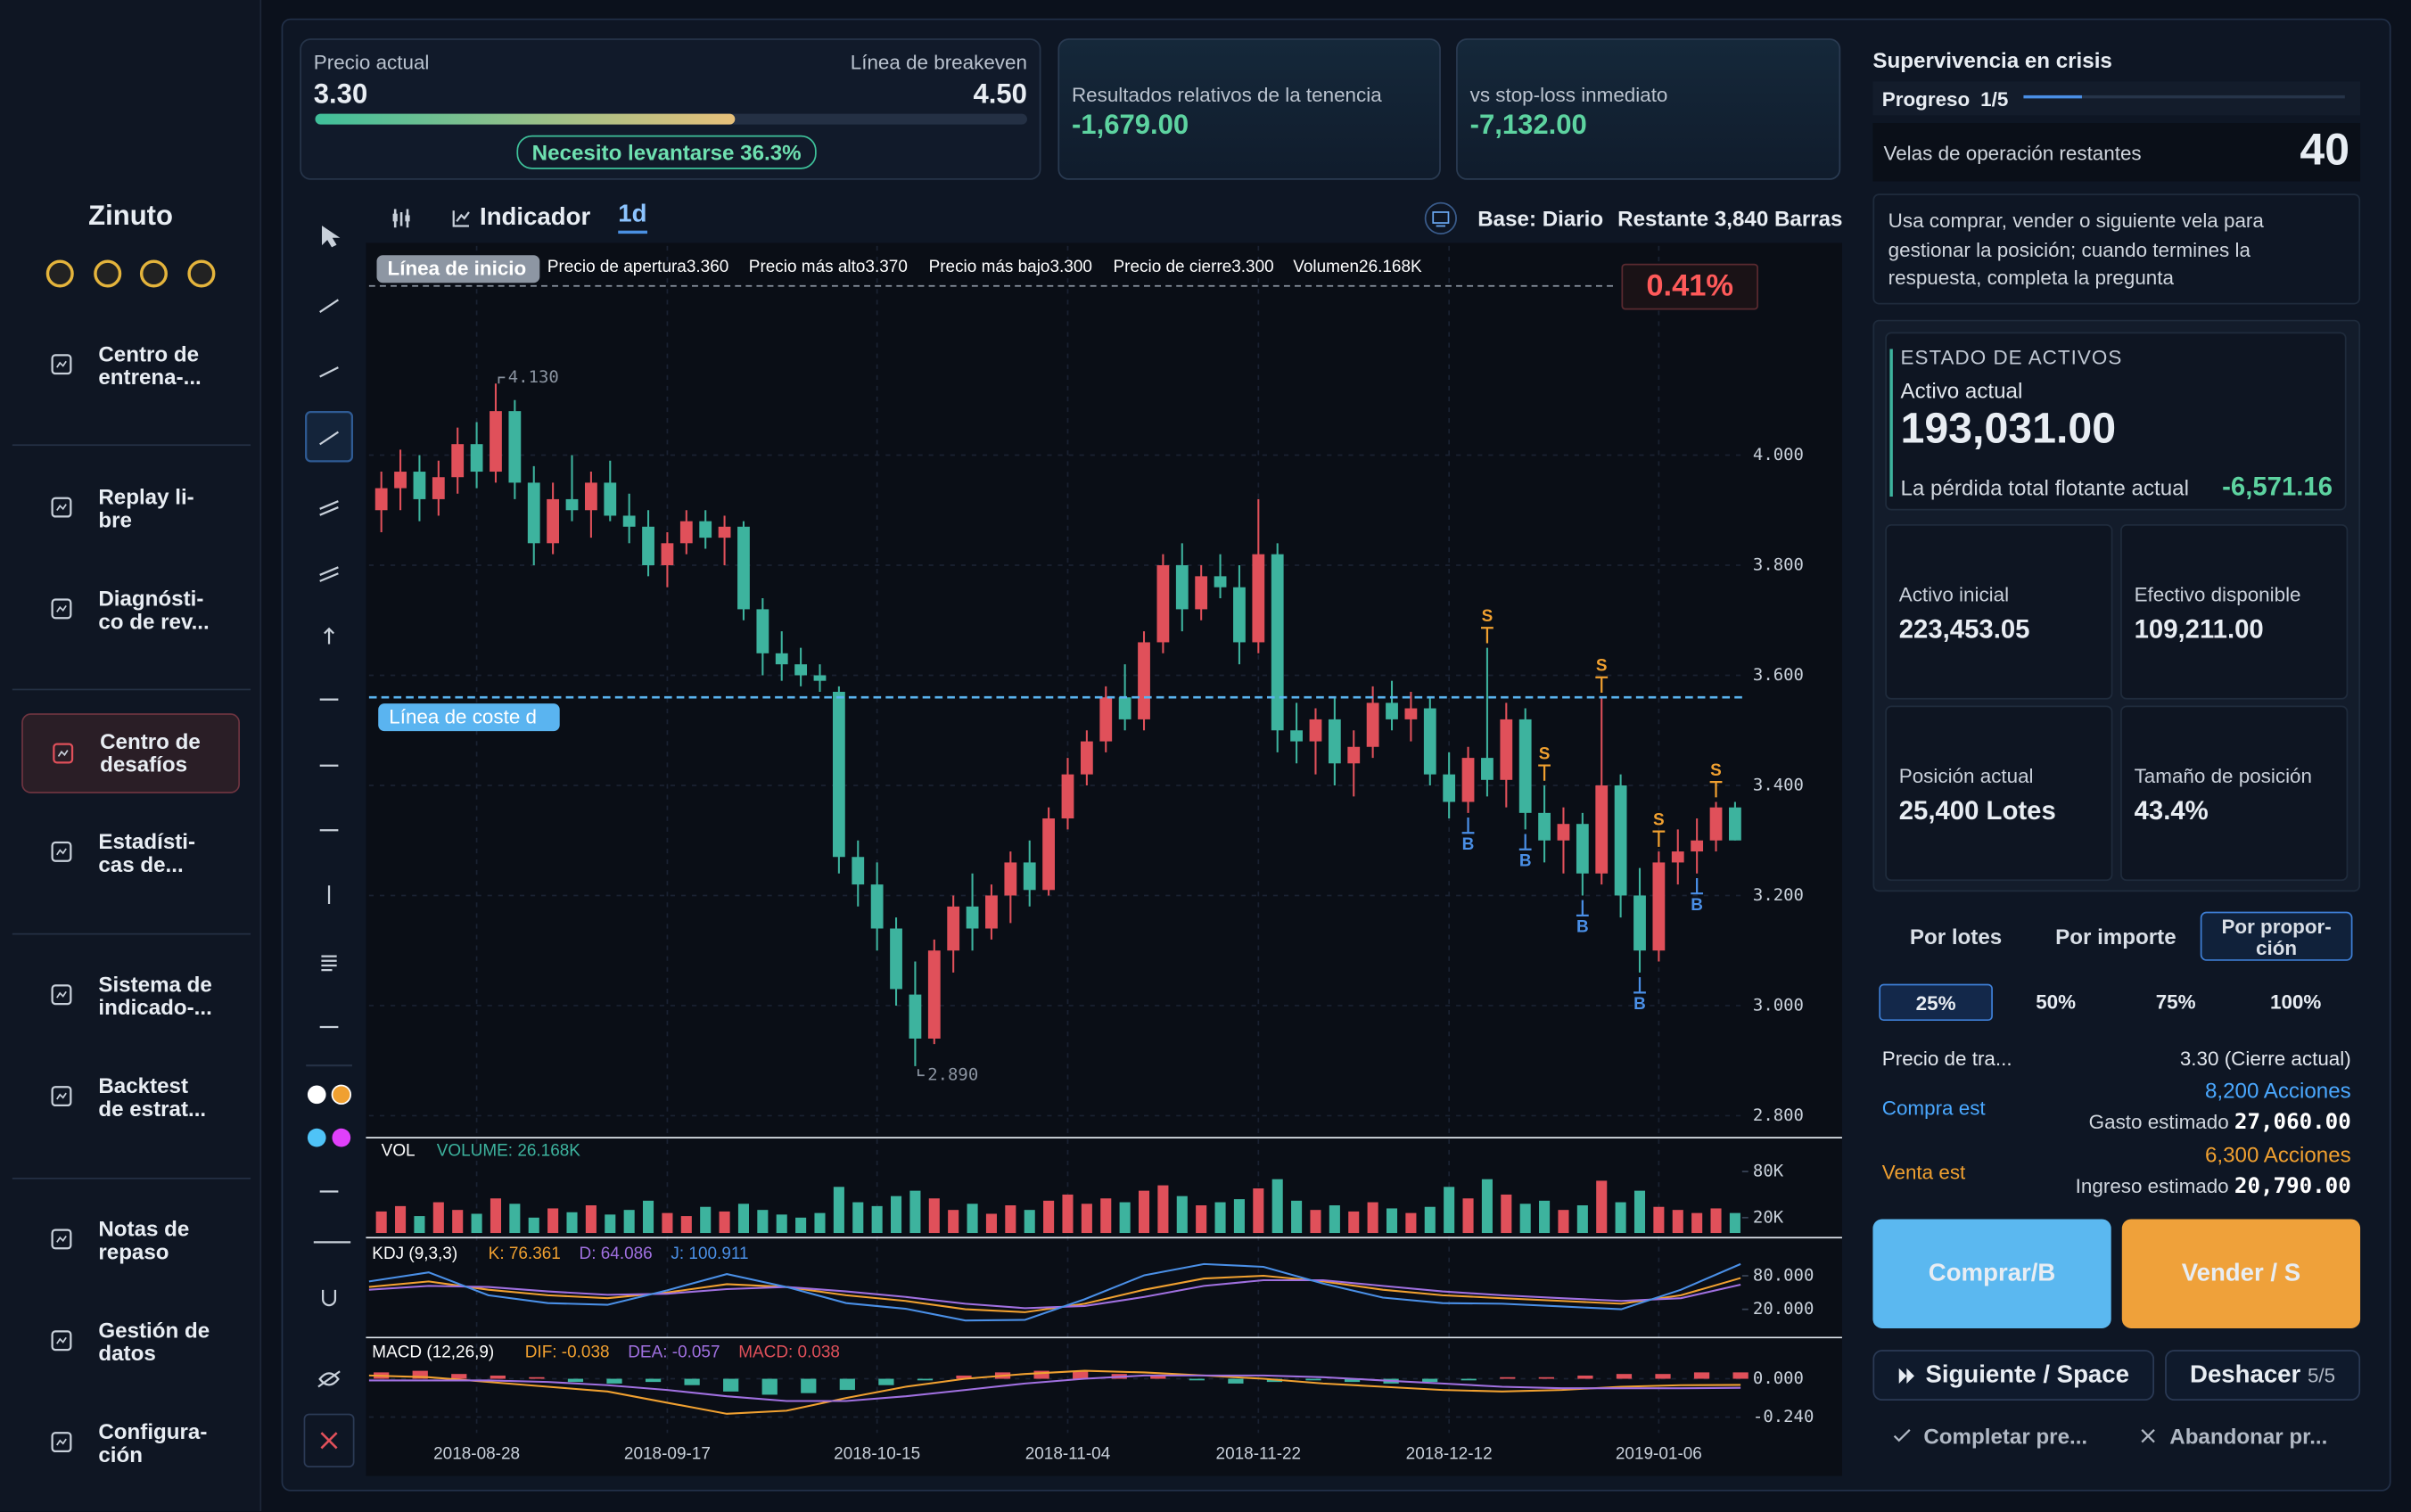  I want to click on ratio-button: 50%, so click(2056, 1002).